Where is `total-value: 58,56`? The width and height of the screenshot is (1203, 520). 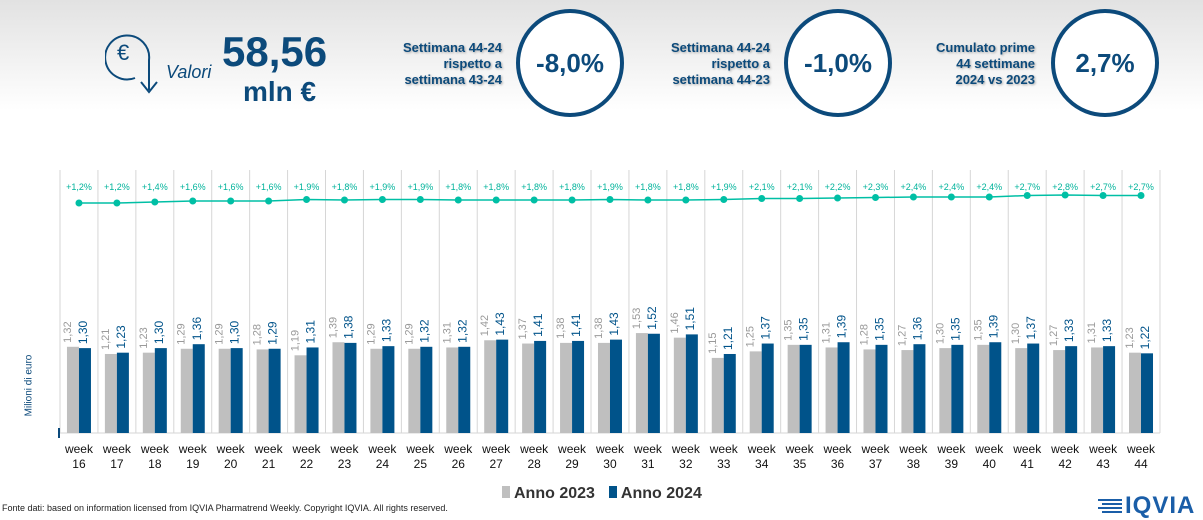 total-value: 58,56 is located at coordinates (275, 51).